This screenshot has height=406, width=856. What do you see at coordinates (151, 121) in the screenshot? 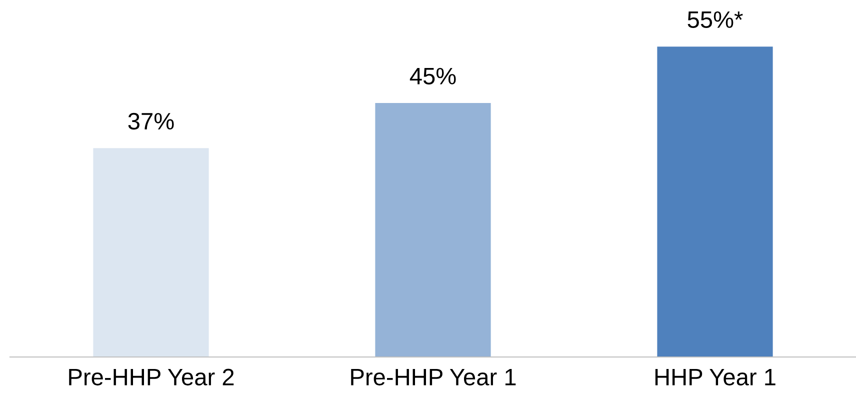
I see `data-label: 37%` at bounding box center [151, 121].